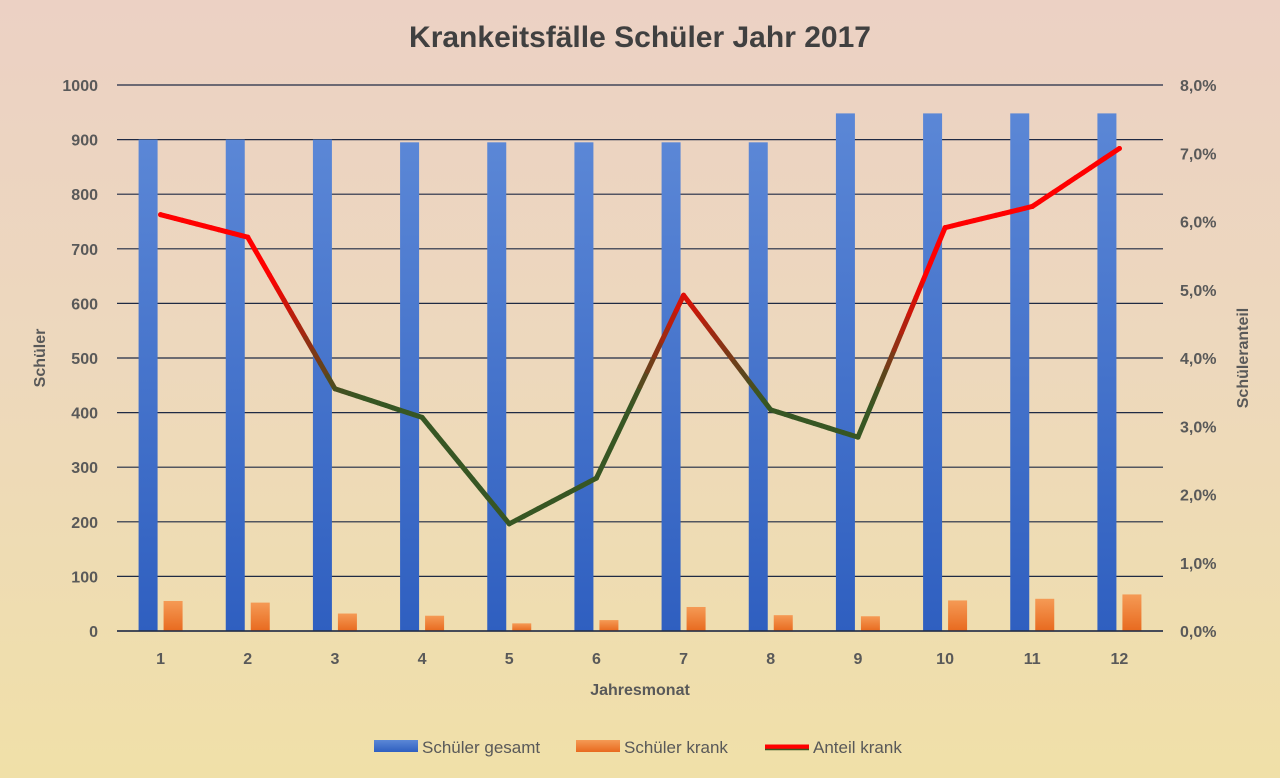 Image resolution: width=1280 pixels, height=778 pixels. What do you see at coordinates (84, 250) in the screenshot?
I see `y-tick-label: 700` at bounding box center [84, 250].